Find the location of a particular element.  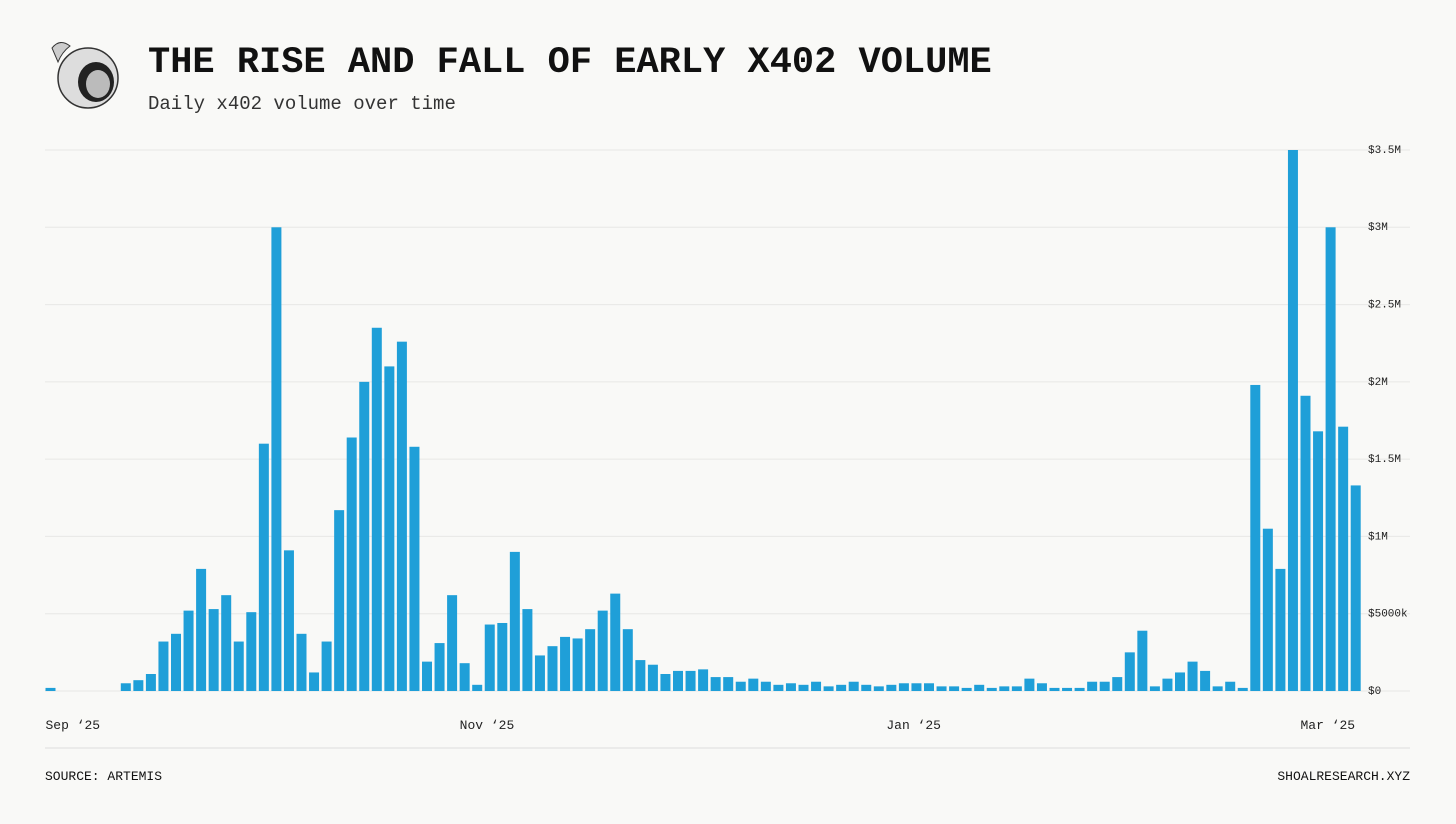

credit: SHOALRESEARCH.XYZ is located at coordinates (1343, 776).